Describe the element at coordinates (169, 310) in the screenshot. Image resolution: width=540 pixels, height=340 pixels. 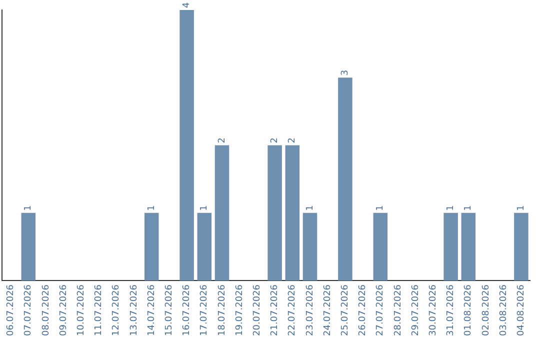
I see `x-tick-label: 15.07.2026` at that location.